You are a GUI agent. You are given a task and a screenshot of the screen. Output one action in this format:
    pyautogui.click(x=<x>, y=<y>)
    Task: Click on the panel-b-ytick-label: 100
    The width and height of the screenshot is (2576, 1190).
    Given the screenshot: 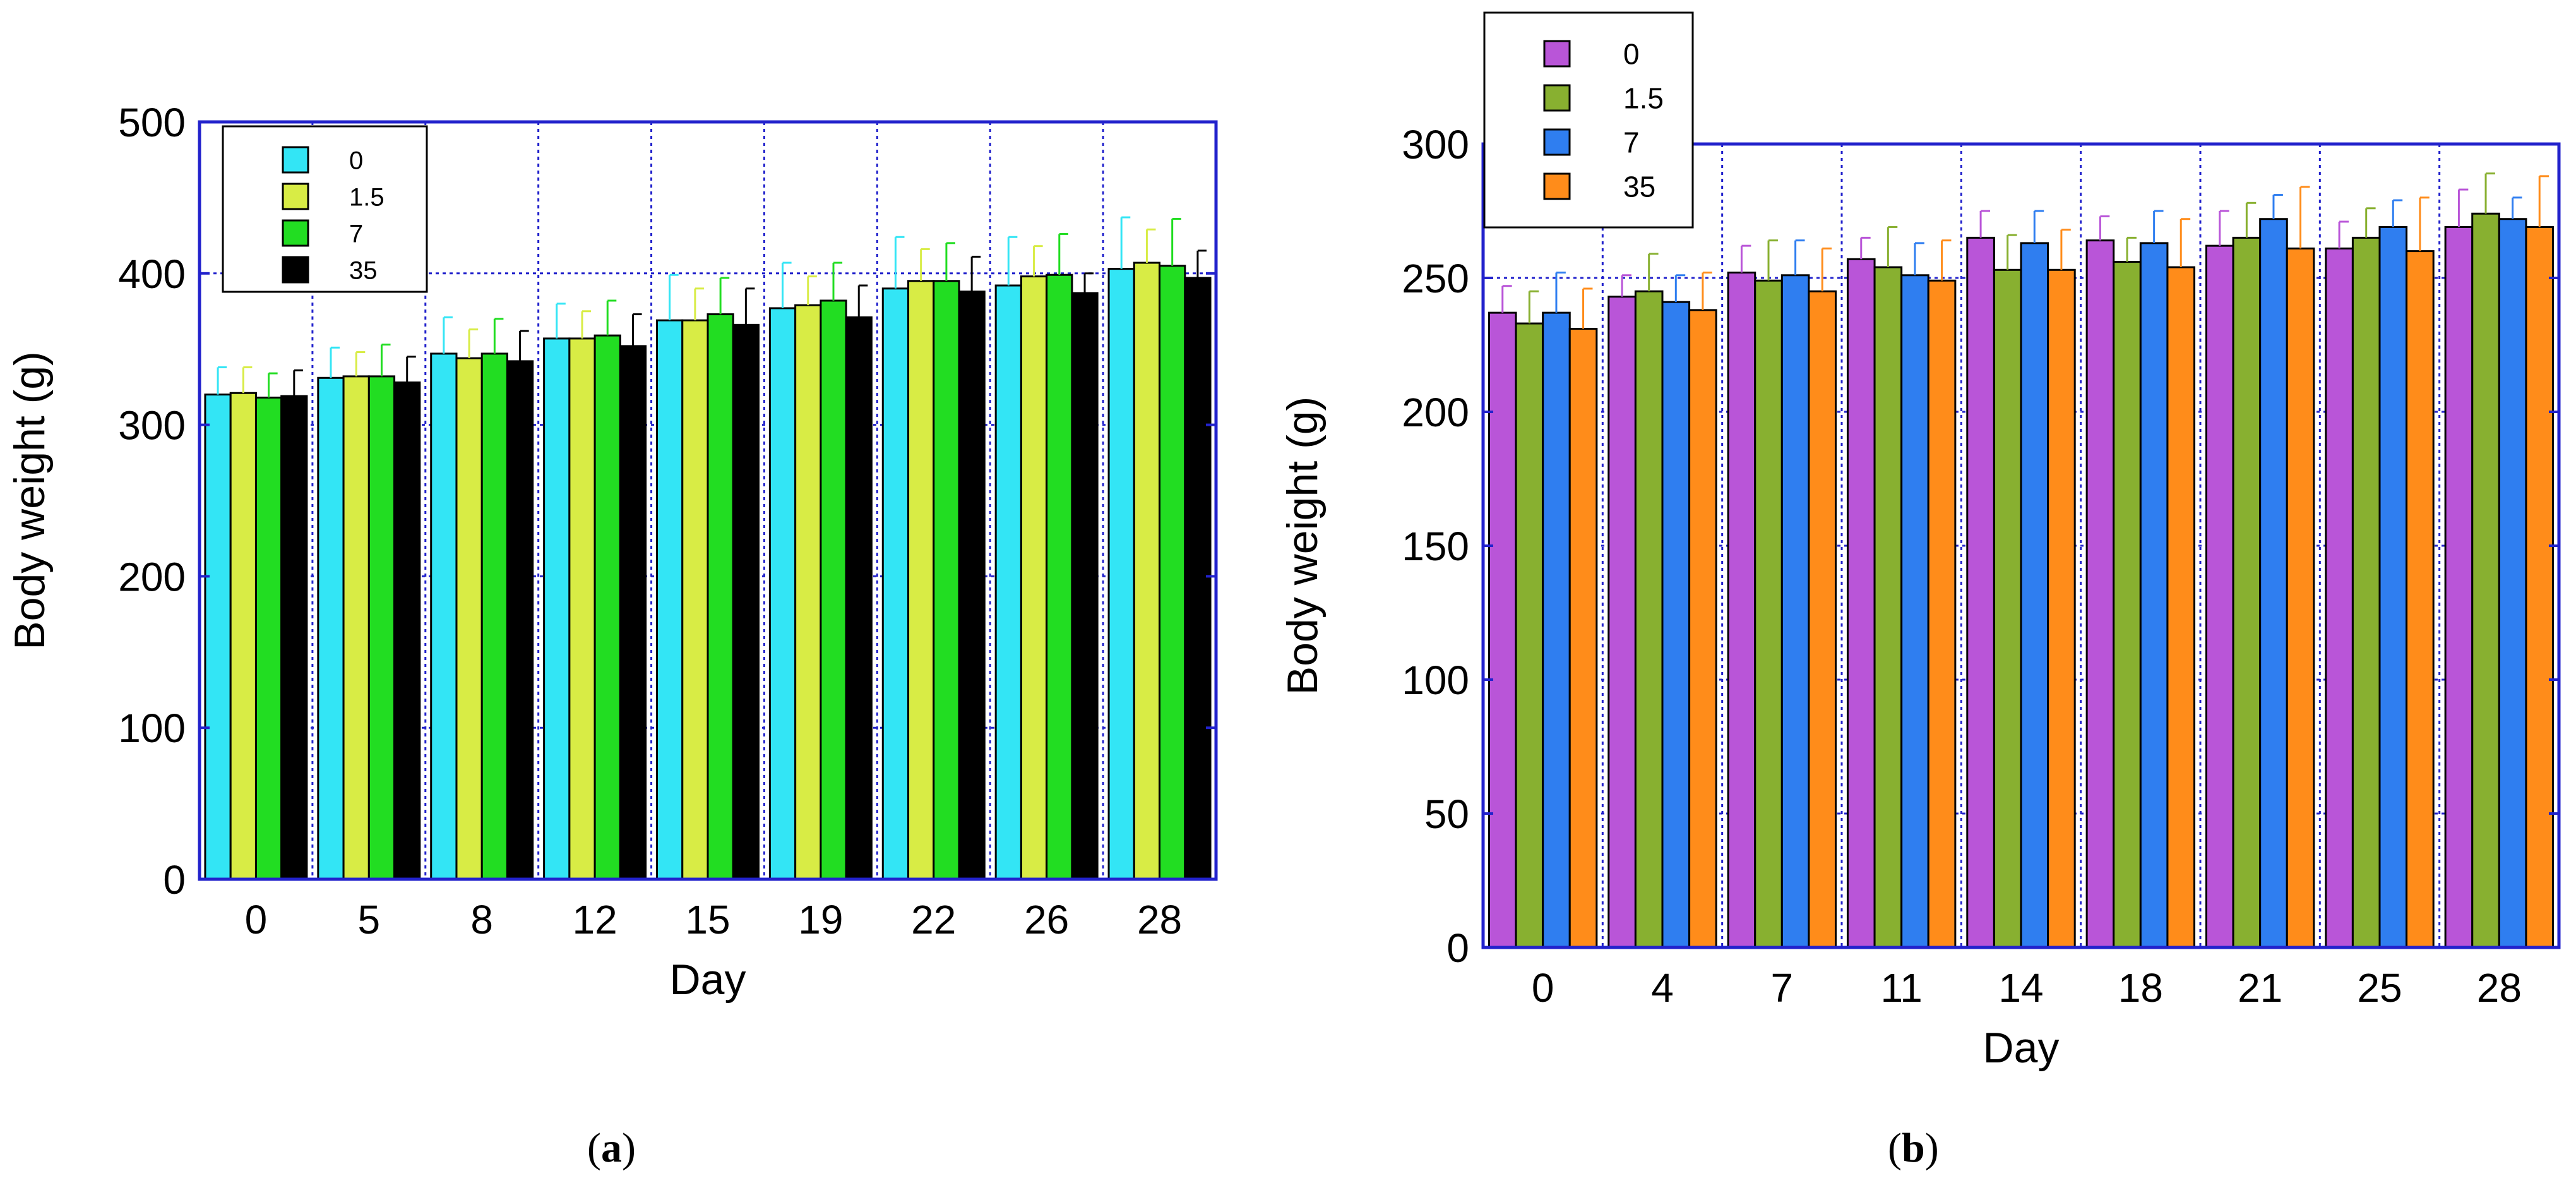 What is the action you would take?
    pyautogui.click(x=1435, y=680)
    